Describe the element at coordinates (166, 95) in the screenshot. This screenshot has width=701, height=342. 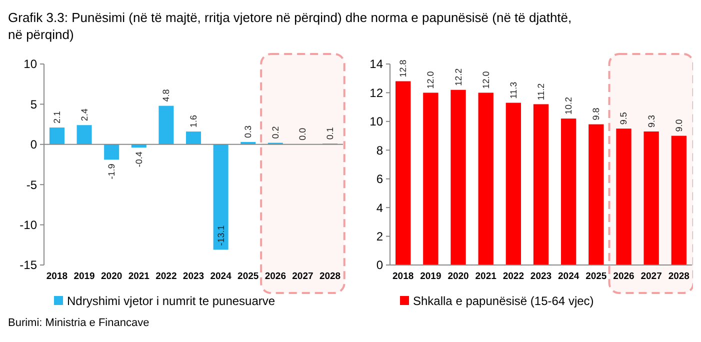
I see `data-label: 4.8` at that location.